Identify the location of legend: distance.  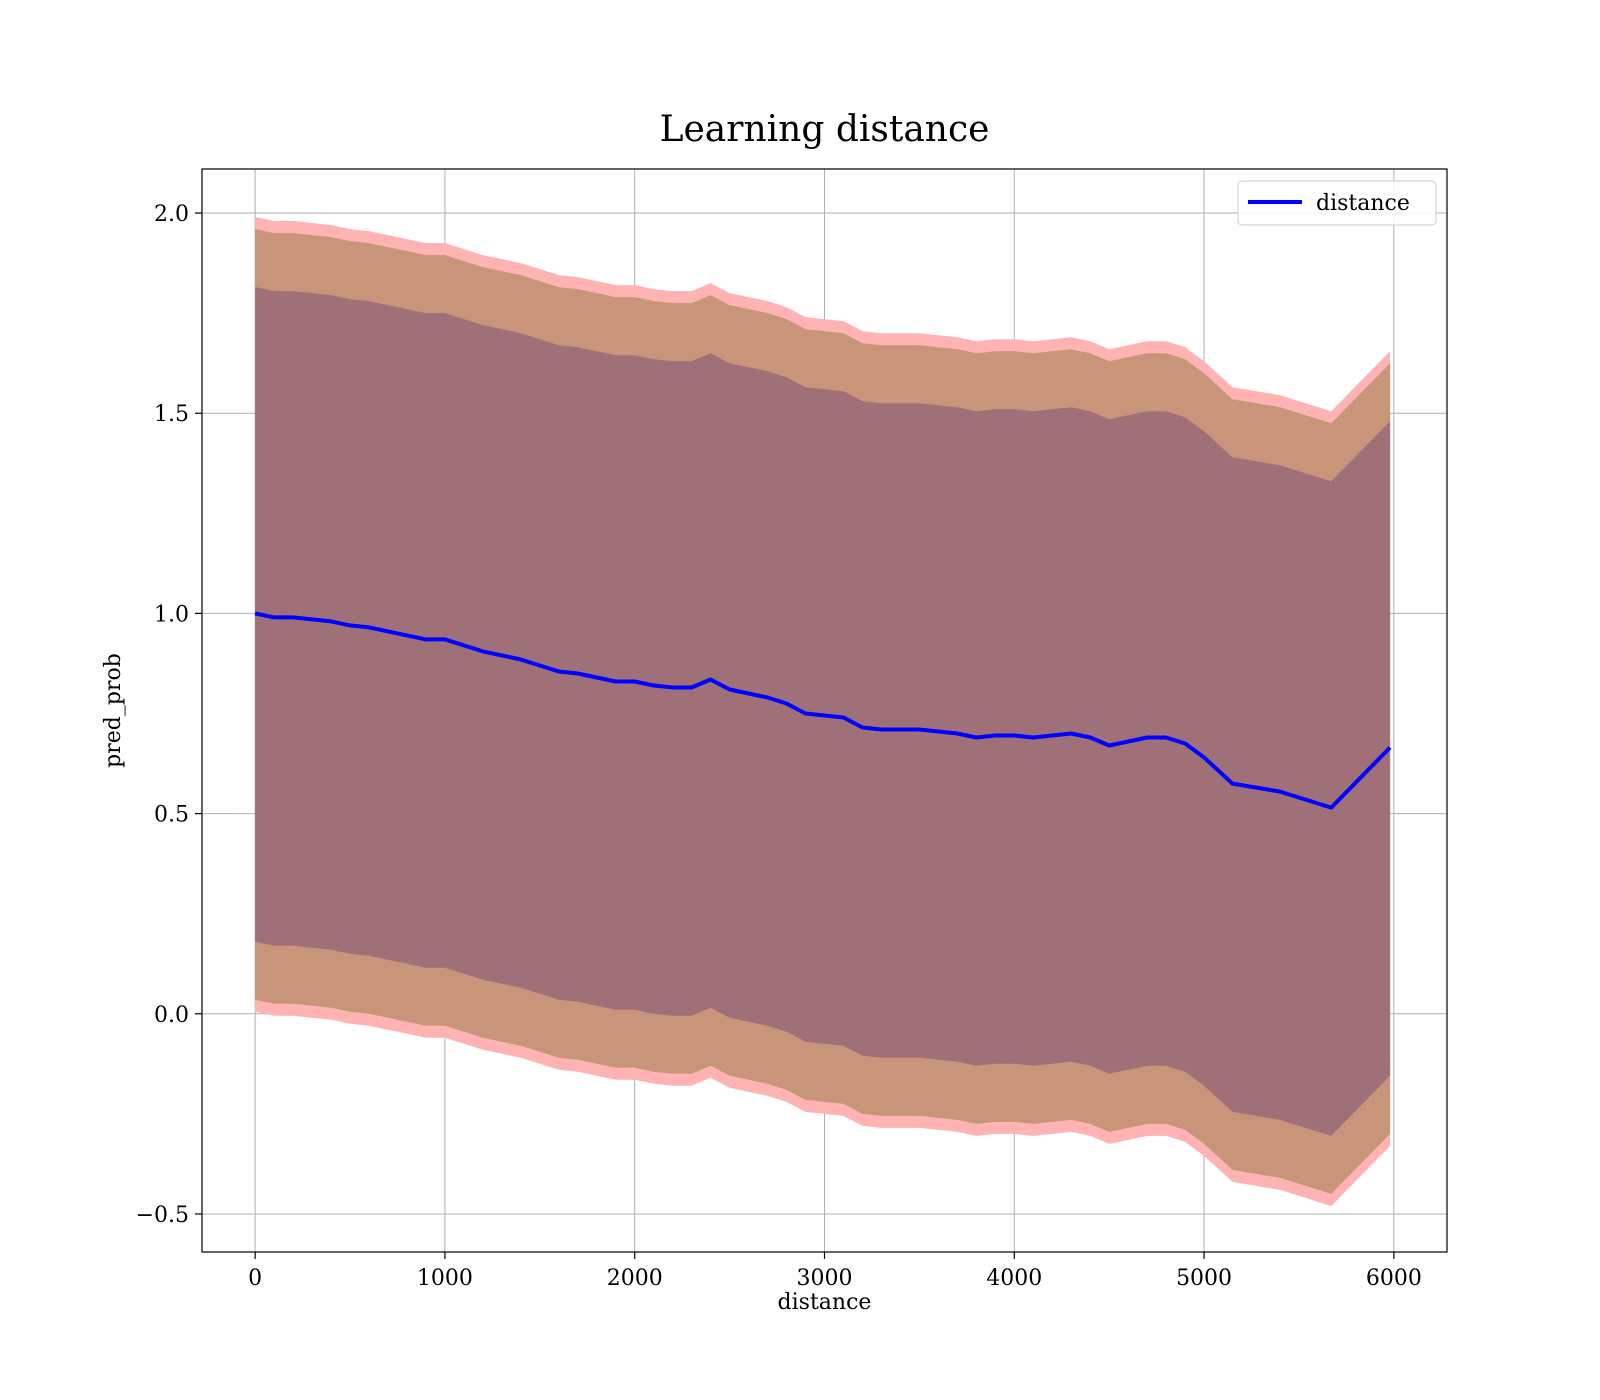
(1337, 203).